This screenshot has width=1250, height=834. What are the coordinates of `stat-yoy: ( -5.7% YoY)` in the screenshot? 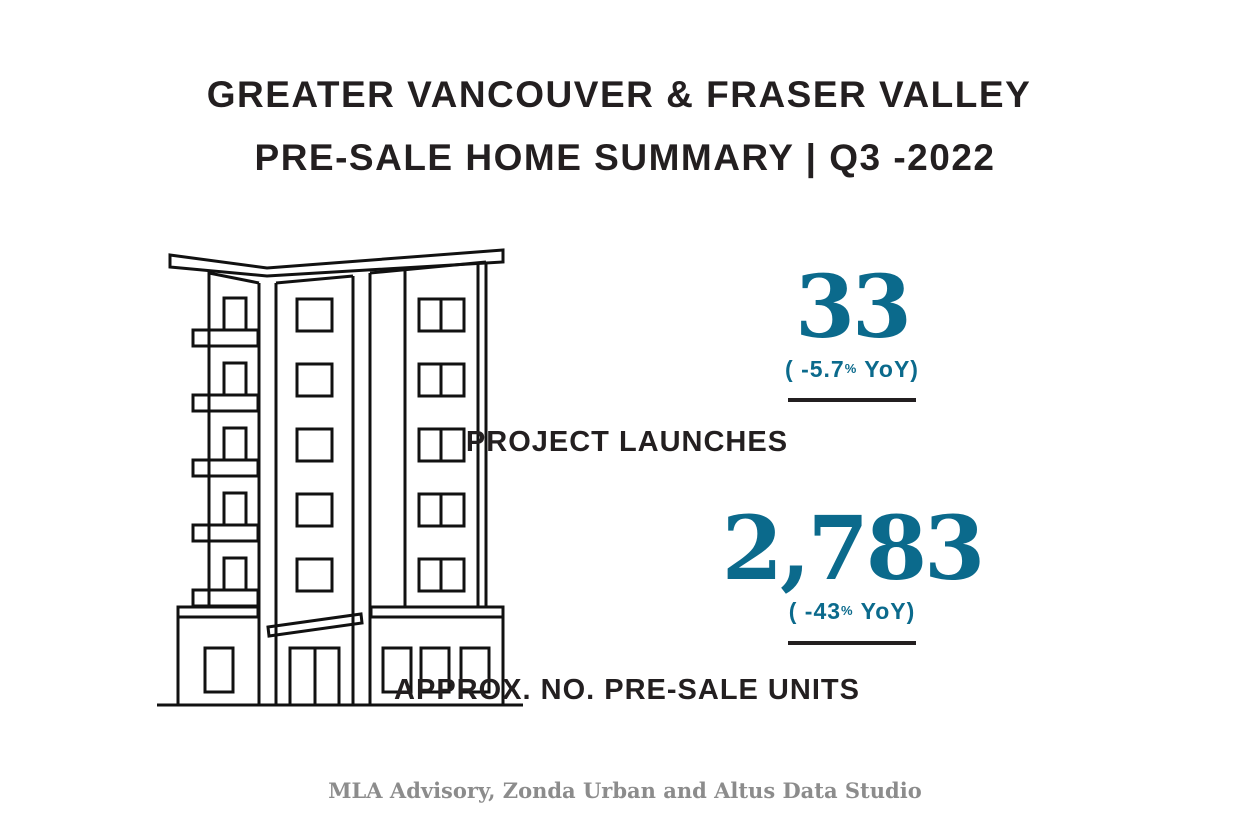 It's located at (852, 369).